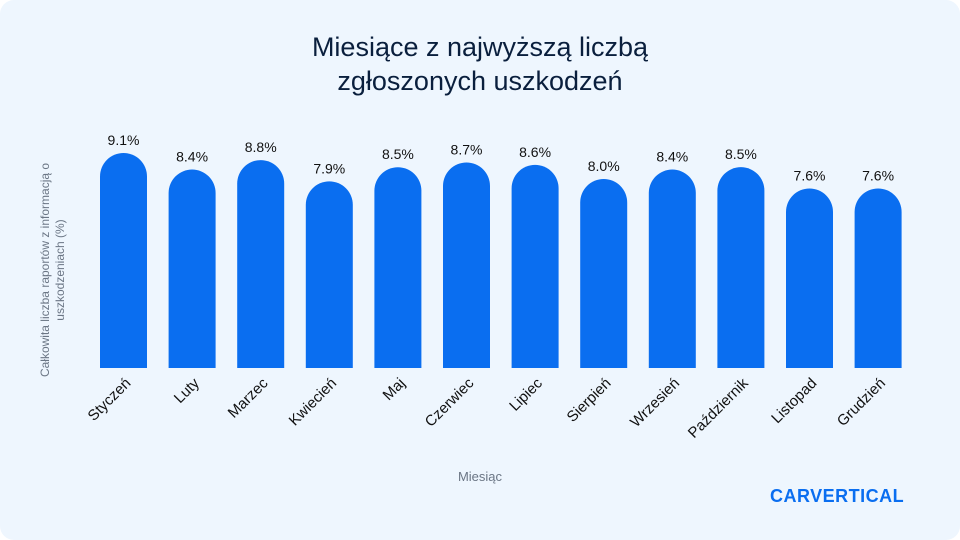 The height and width of the screenshot is (540, 960). Describe the element at coordinates (655, 403) in the screenshot. I see `category-label-8: Wrzesień` at that location.